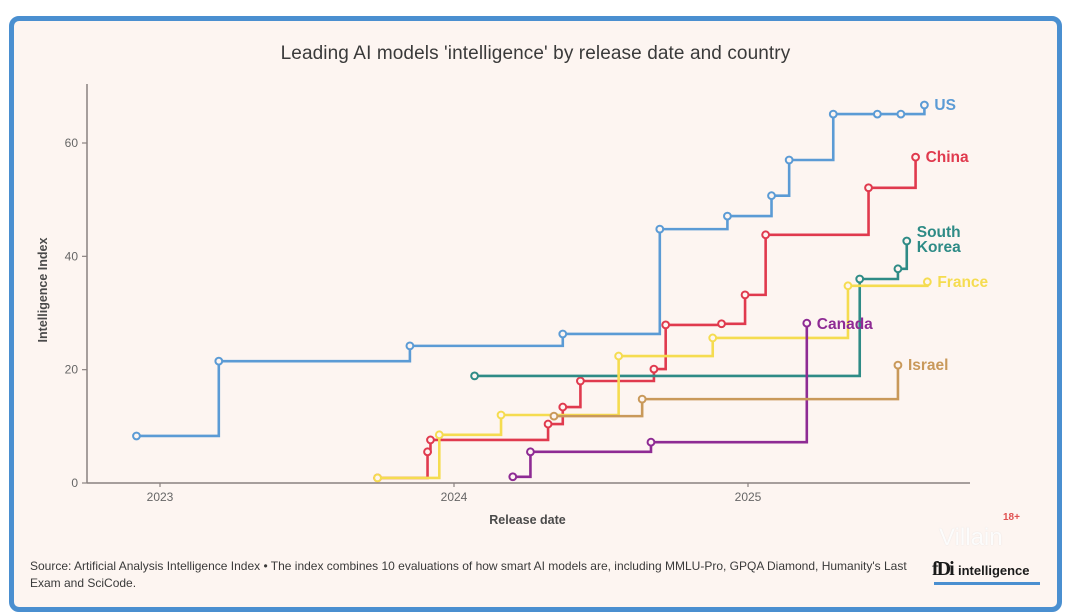  I want to click on series-canada, so click(660, 400).